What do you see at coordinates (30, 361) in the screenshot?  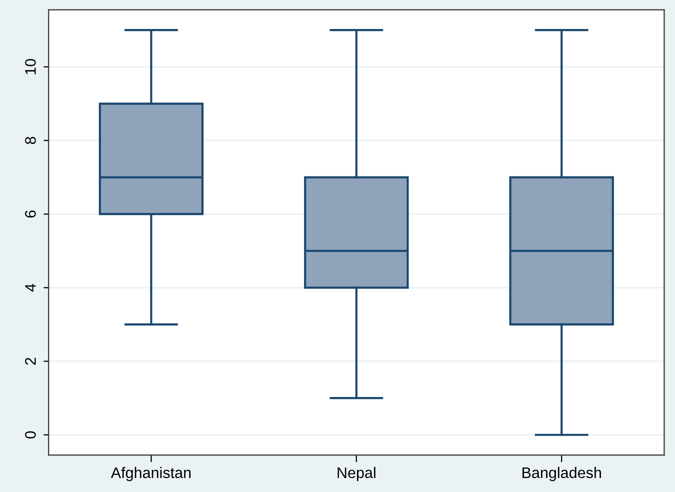 I see `y-tick-label: 2` at bounding box center [30, 361].